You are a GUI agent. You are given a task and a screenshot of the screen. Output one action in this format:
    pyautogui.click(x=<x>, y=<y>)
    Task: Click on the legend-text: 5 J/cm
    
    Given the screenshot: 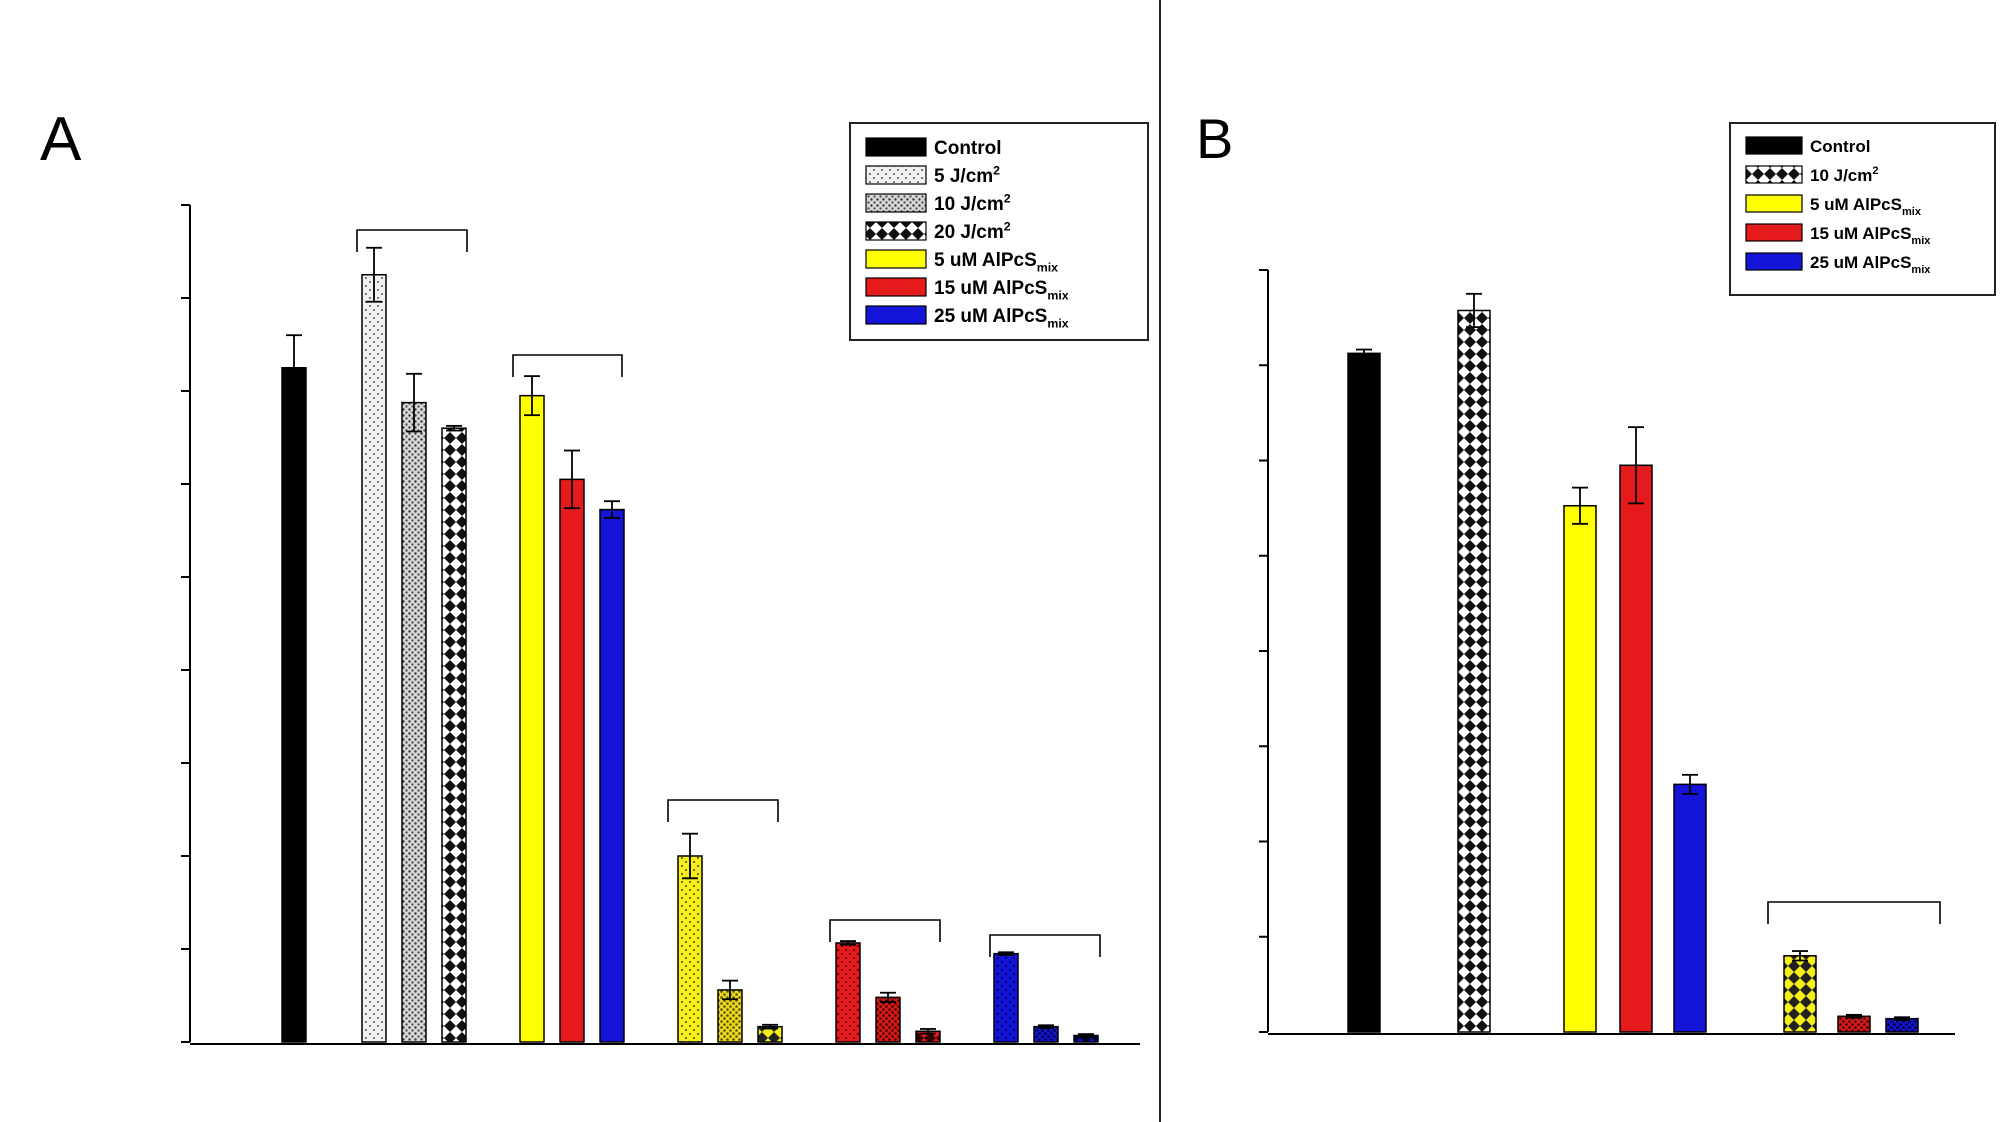 What is the action you would take?
    pyautogui.click(x=963, y=176)
    